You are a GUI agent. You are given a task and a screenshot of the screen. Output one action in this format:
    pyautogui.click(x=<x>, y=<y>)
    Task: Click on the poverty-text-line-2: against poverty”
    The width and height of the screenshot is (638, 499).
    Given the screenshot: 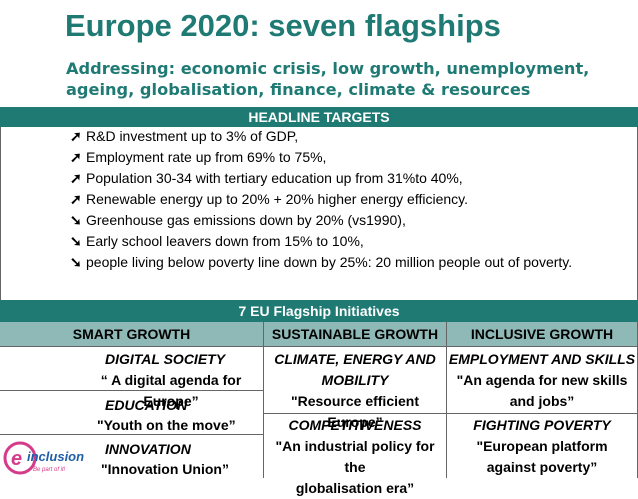 What is the action you would take?
    pyautogui.click(x=542, y=467)
    